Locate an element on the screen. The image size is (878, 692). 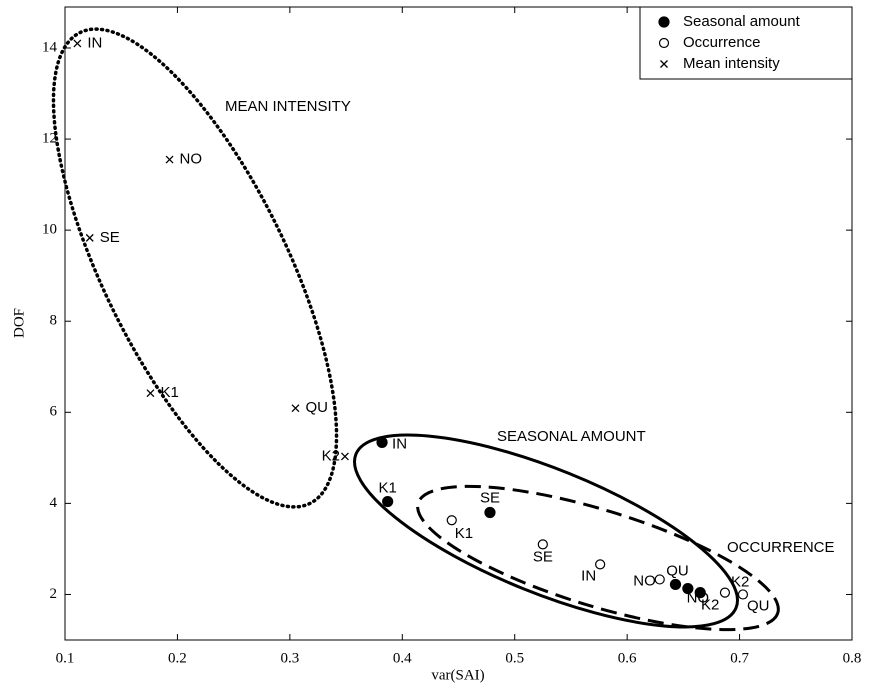
y-tick-label: 4 is located at coordinates (54, 503).